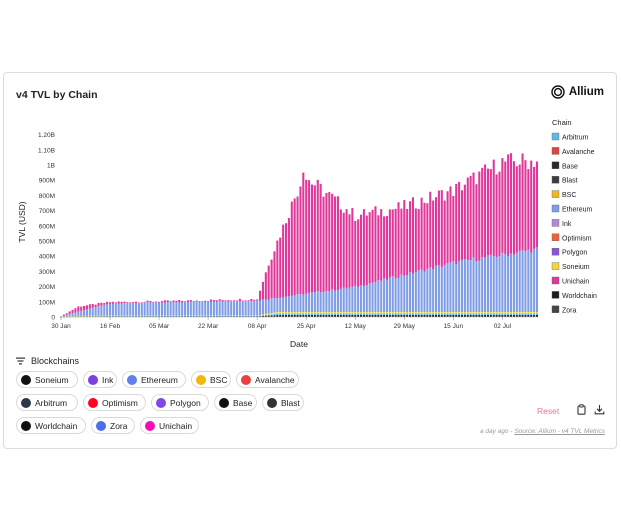  I want to click on legend-label-optimism: Optimism, so click(577, 238).